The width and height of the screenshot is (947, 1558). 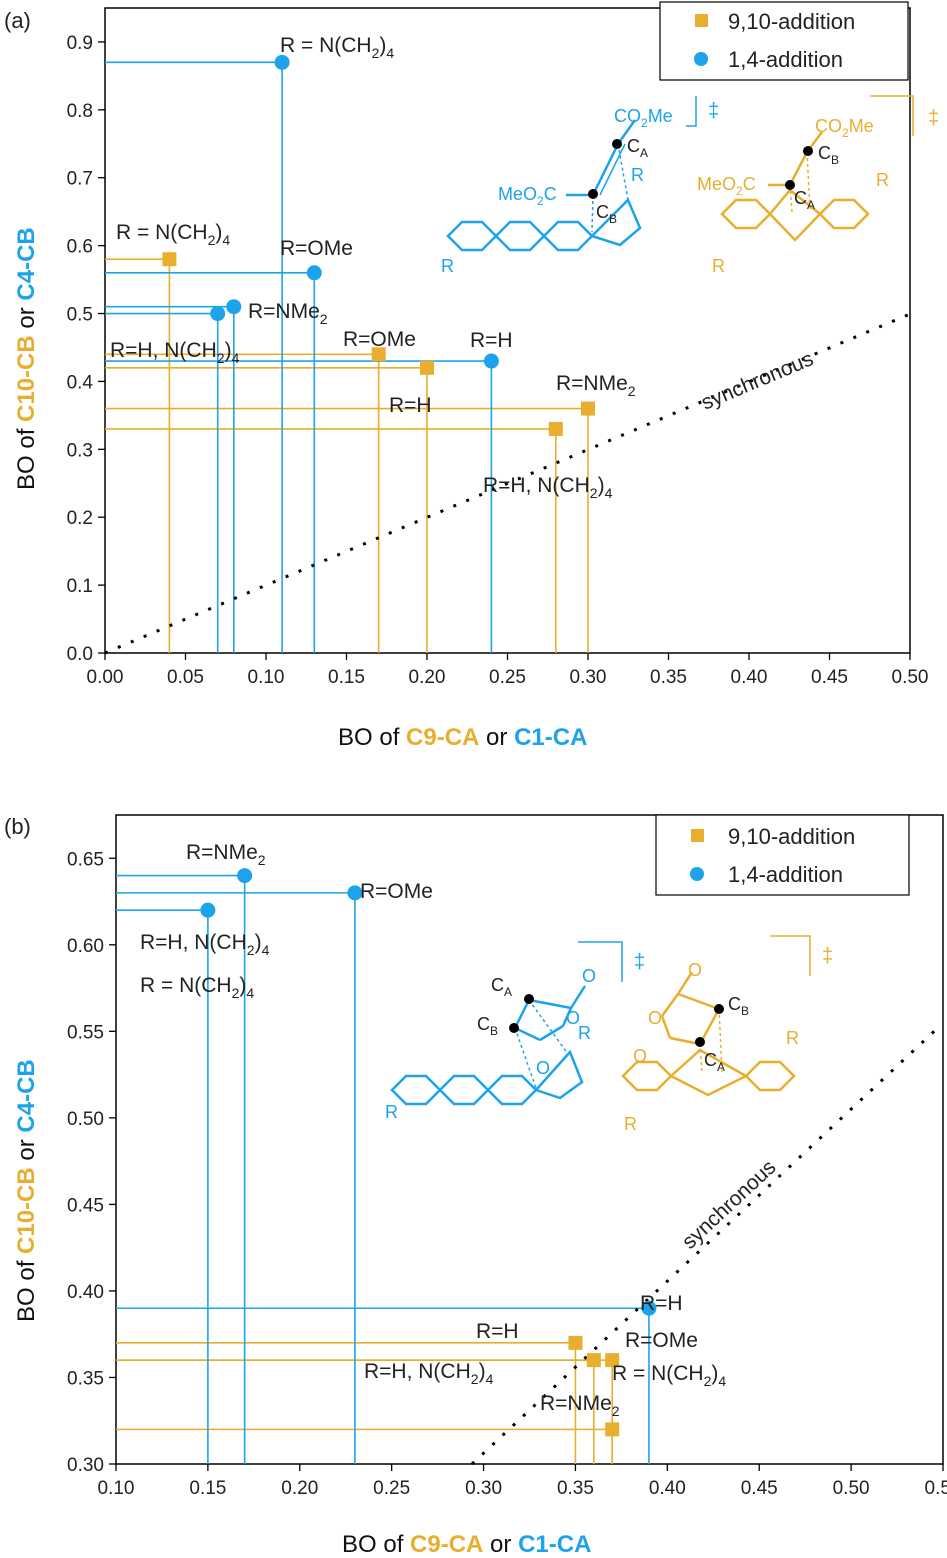 What do you see at coordinates (527, 196) in the screenshot?
I see `svg-text: MeO2C` at bounding box center [527, 196].